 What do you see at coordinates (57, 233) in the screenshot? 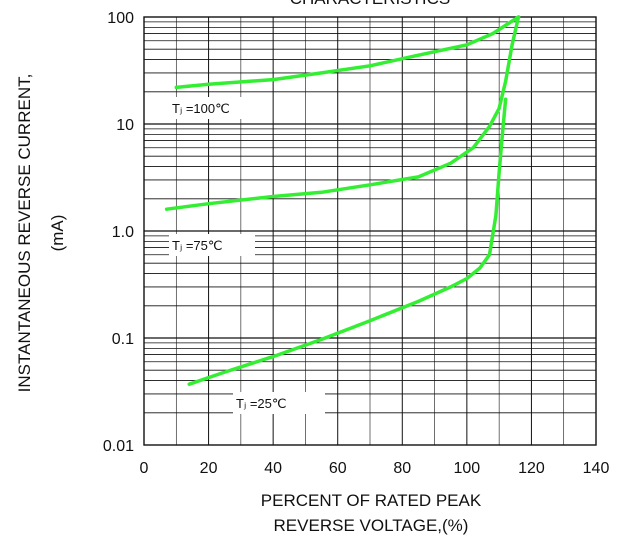
I see `y-axis-title-line-2: (mA)` at bounding box center [57, 233].